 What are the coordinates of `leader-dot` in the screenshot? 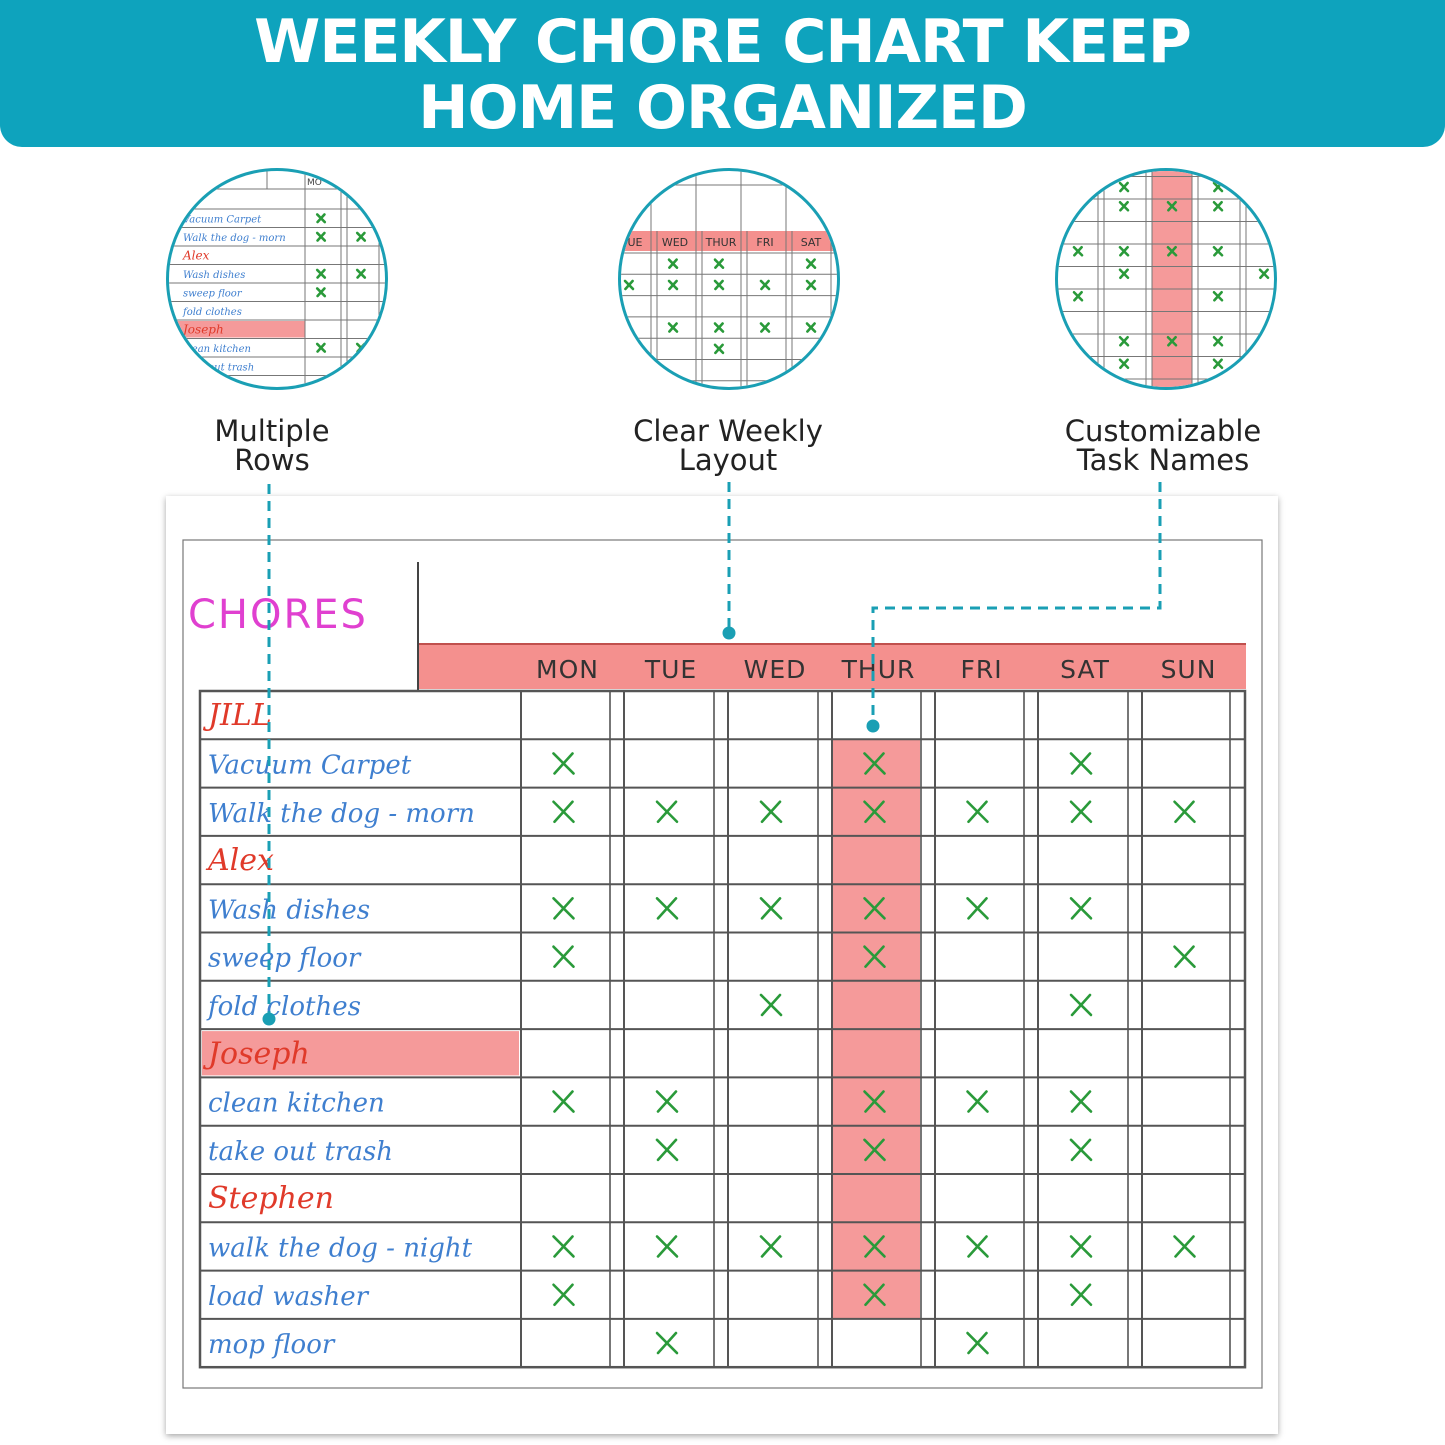 It's located at (729, 633).